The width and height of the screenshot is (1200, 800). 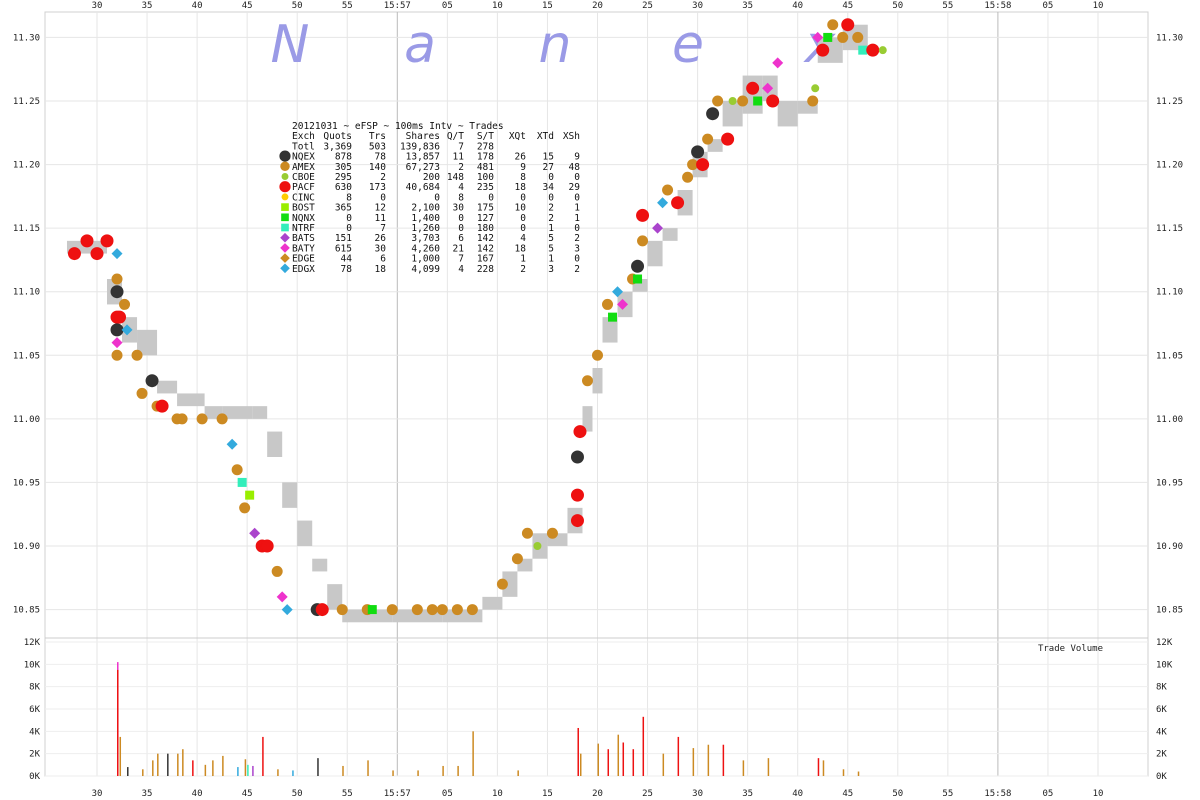 I want to click on legend-cell-trs: 2, so click(x=383, y=177).